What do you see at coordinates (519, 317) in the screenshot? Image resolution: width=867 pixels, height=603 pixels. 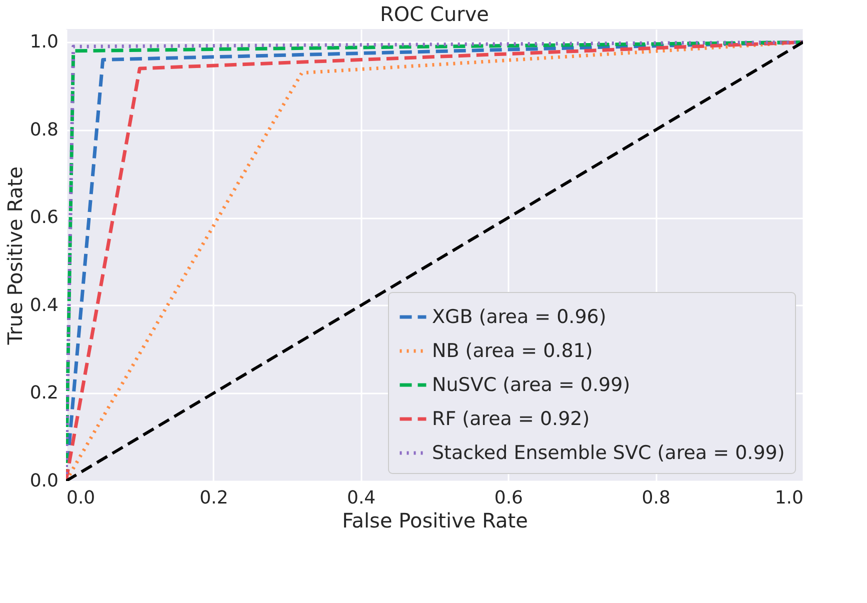 I see `legend-label: XGB (area = 0.96)` at bounding box center [519, 317].